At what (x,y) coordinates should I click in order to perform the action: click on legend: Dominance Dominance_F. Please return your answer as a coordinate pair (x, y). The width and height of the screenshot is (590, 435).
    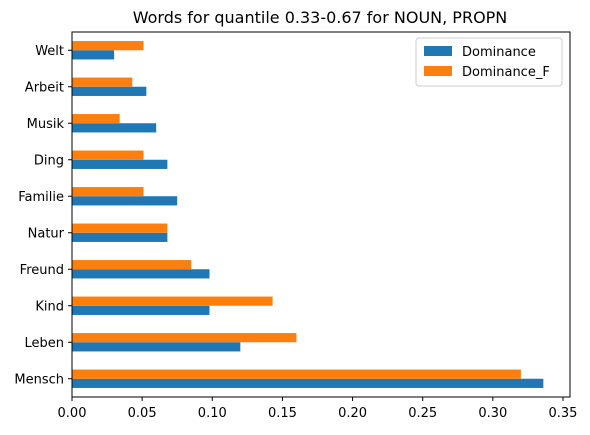
    Looking at the image, I should click on (489, 62).